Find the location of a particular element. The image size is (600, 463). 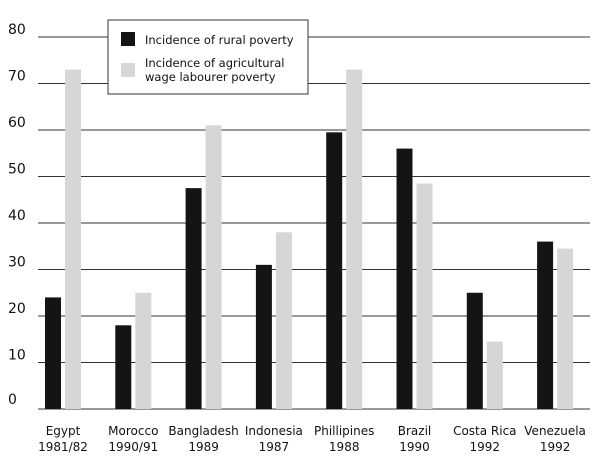

legend-label-rural-poverty: Incidence of rural poverty is located at coordinates (219, 40).